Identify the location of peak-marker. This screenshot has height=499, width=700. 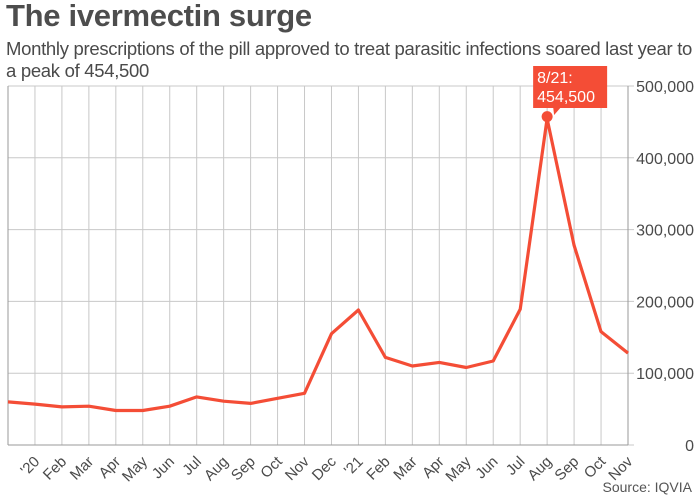
(547, 117).